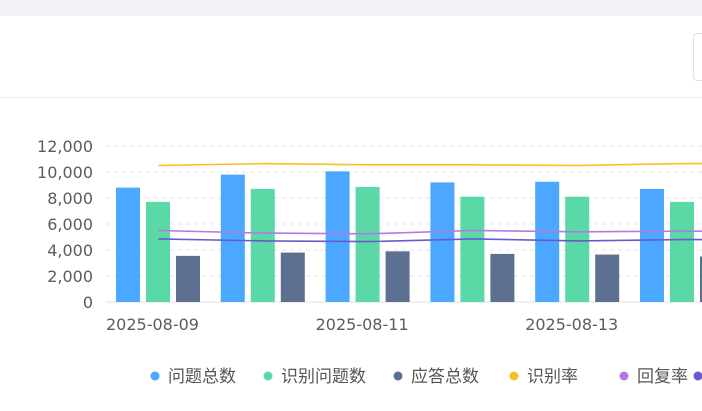 The image size is (702, 411). What do you see at coordinates (552, 377) in the screenshot?
I see `legend-label: 识别率` at bounding box center [552, 377].